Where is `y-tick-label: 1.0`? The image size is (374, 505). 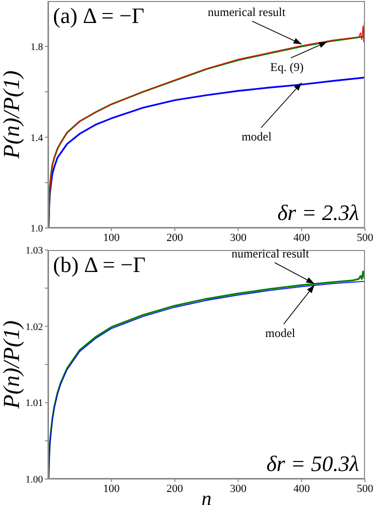 y-tick-label: 1.0 is located at coordinates (36, 229).